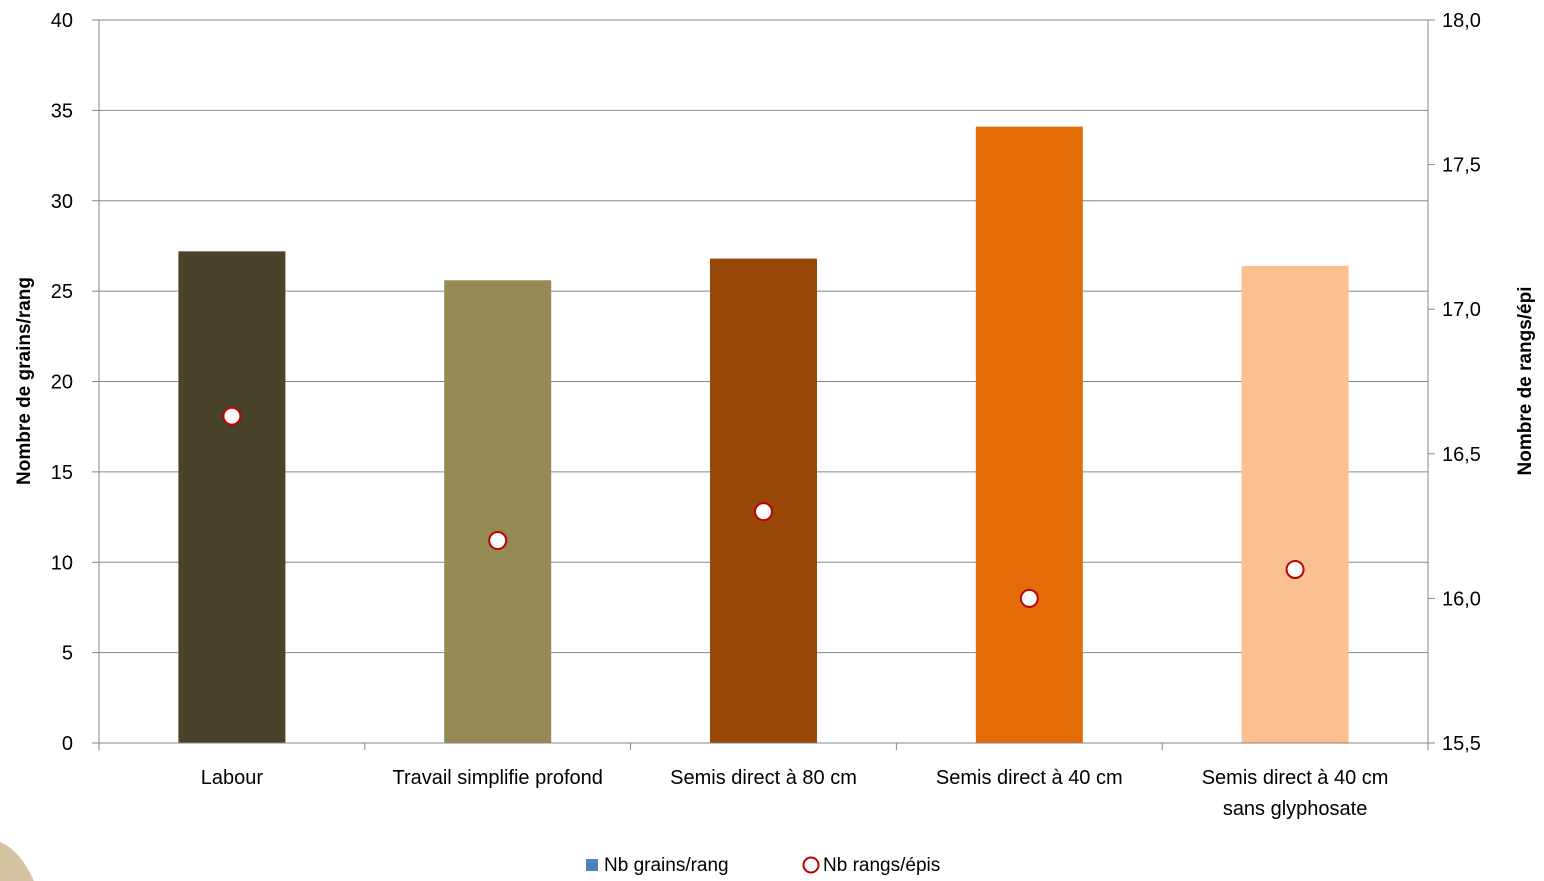 This screenshot has width=1544, height=881. Describe the element at coordinates (666, 865) in the screenshot. I see `legend-label-bar: Nb grains/rang` at that location.